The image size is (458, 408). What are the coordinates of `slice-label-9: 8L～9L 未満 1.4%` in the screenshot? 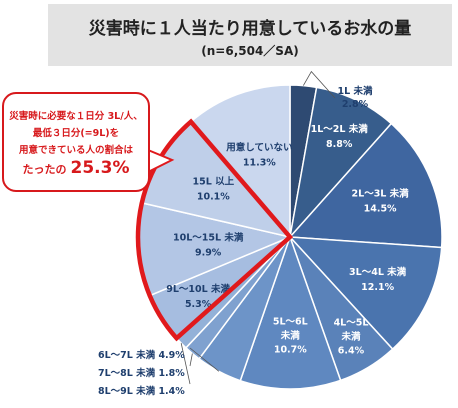 It's located at (141, 391).